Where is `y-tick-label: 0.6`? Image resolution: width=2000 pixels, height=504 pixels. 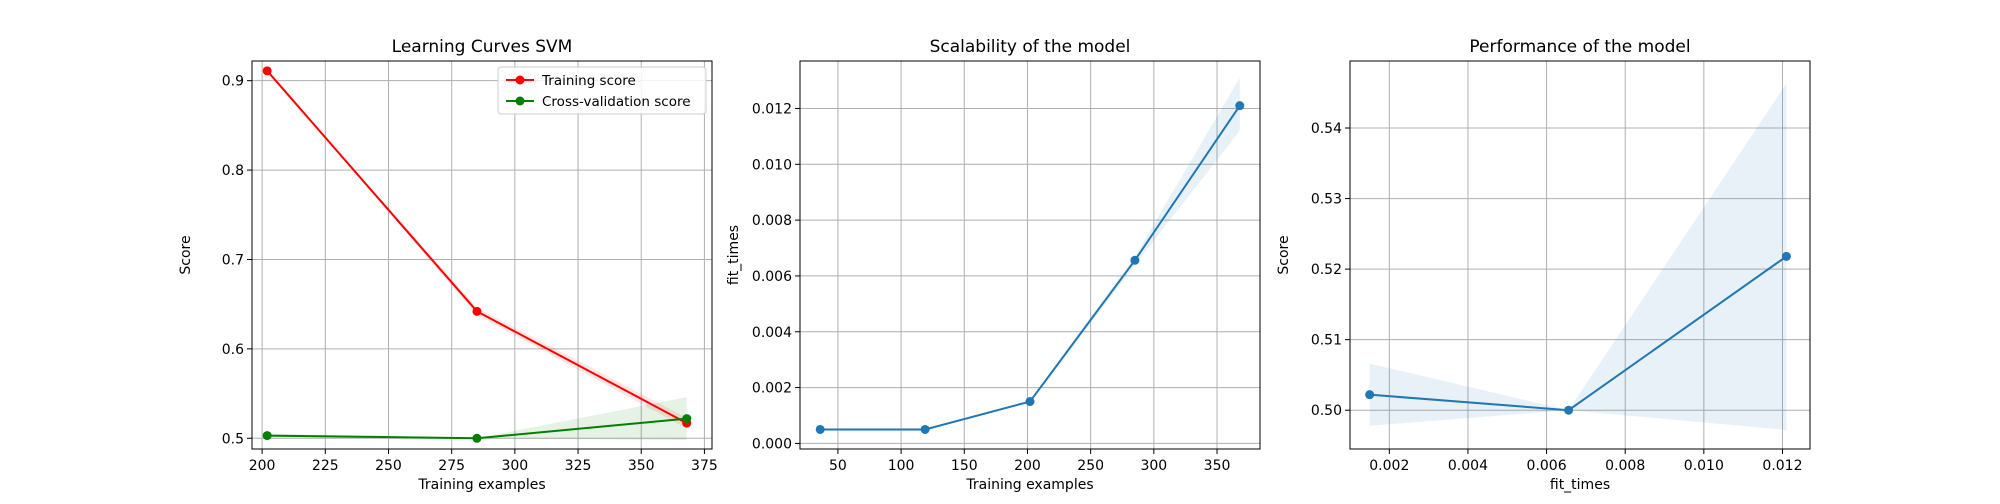 y-tick-label: 0.6 is located at coordinates (233, 350).